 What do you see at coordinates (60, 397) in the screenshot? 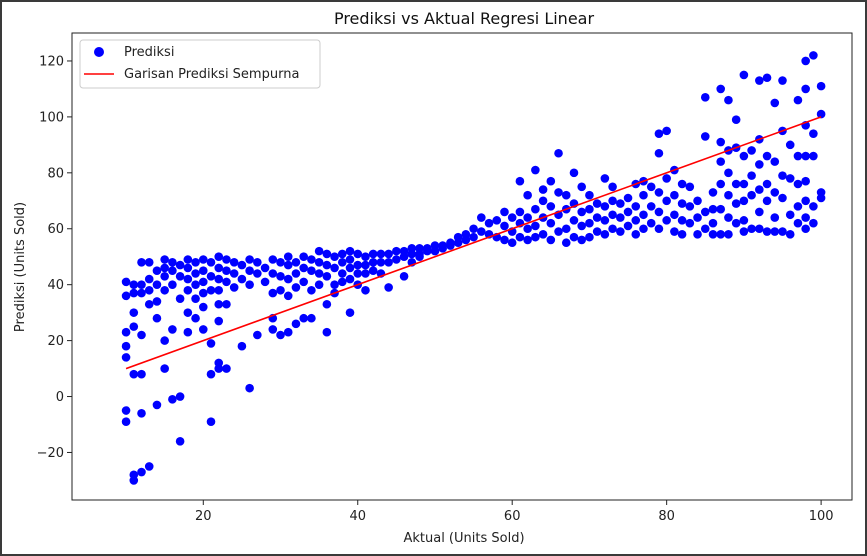
I see `y-tick-label: 0` at bounding box center [60, 397].